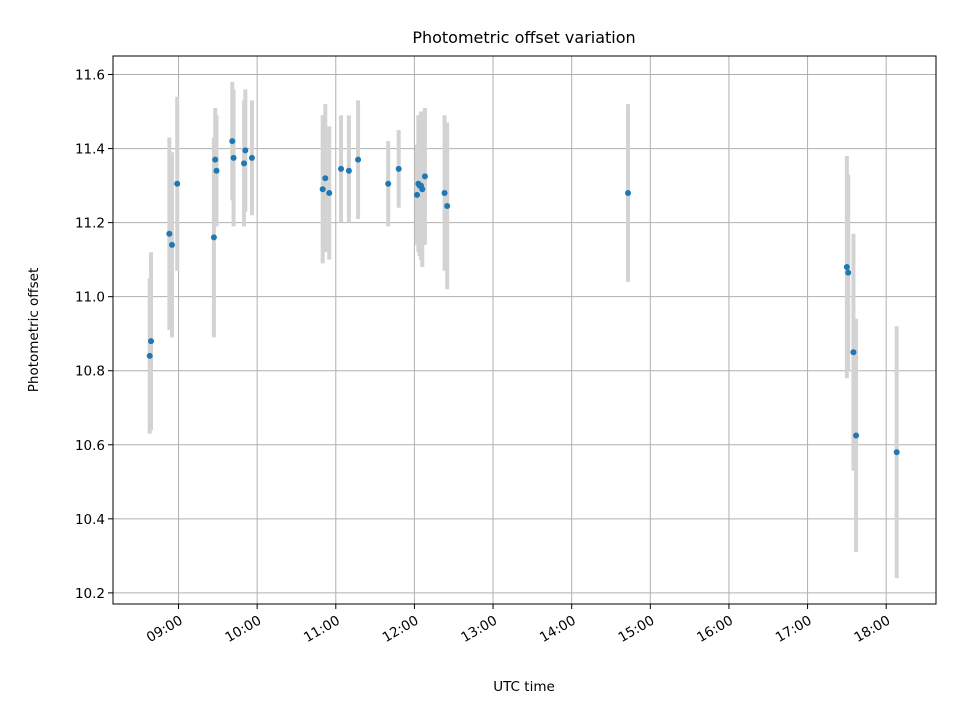 This screenshot has width=960, height=720. I want to click on y-tick-label: 11.0, so click(90, 298).